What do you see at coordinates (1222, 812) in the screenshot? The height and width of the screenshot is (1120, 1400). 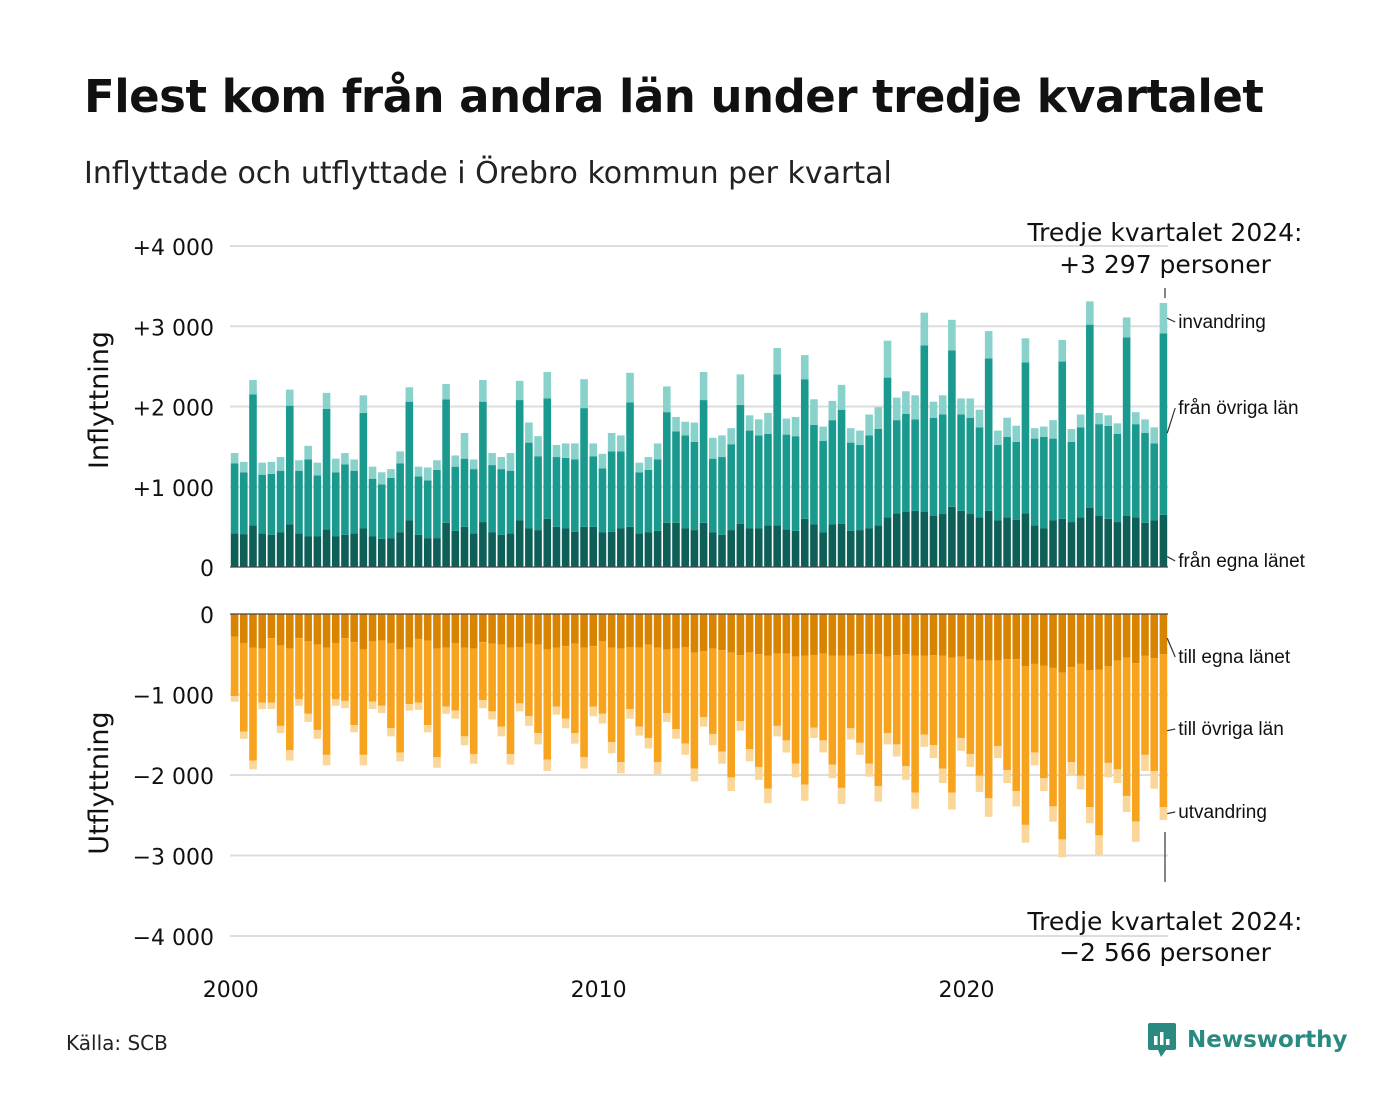 I see `label-utvandring: utvandring` at bounding box center [1222, 812].